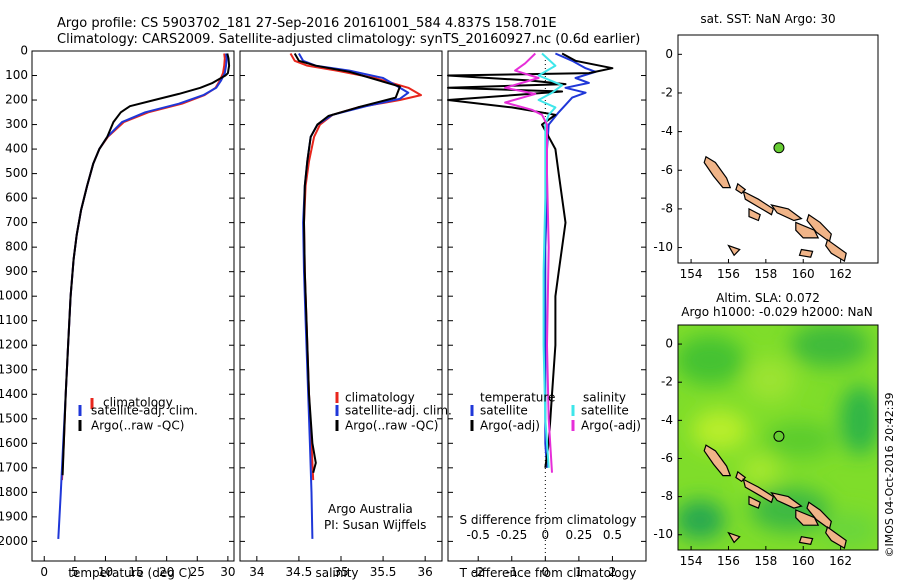 The height and width of the screenshot is (580, 900). What do you see at coordinates (16, 75) in the screenshot?
I see `temperature-y-tick-label: 100` at bounding box center [16, 75].